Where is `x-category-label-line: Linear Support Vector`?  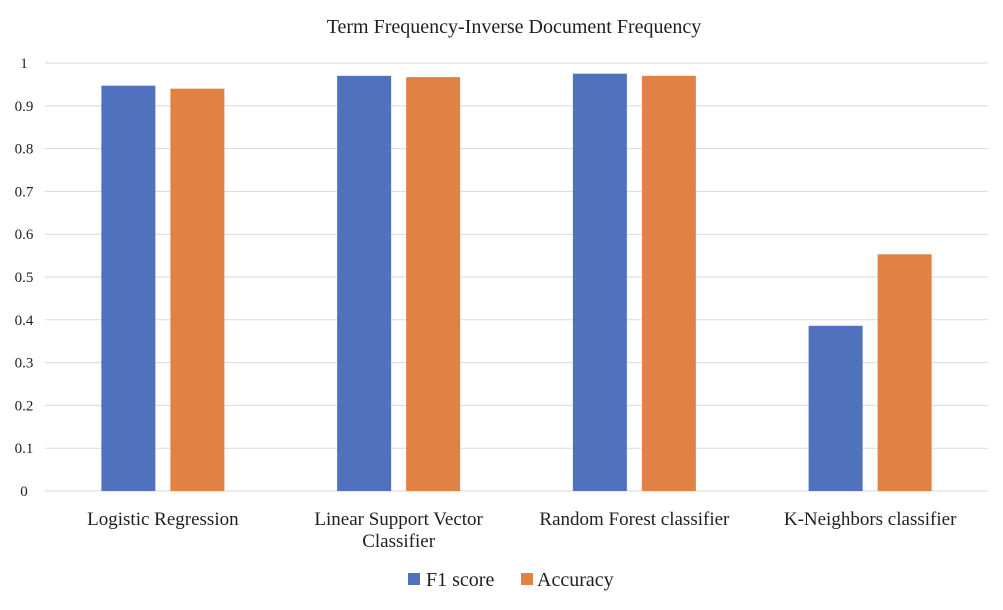
x-category-label-line: Linear Support Vector is located at coordinates (398, 519).